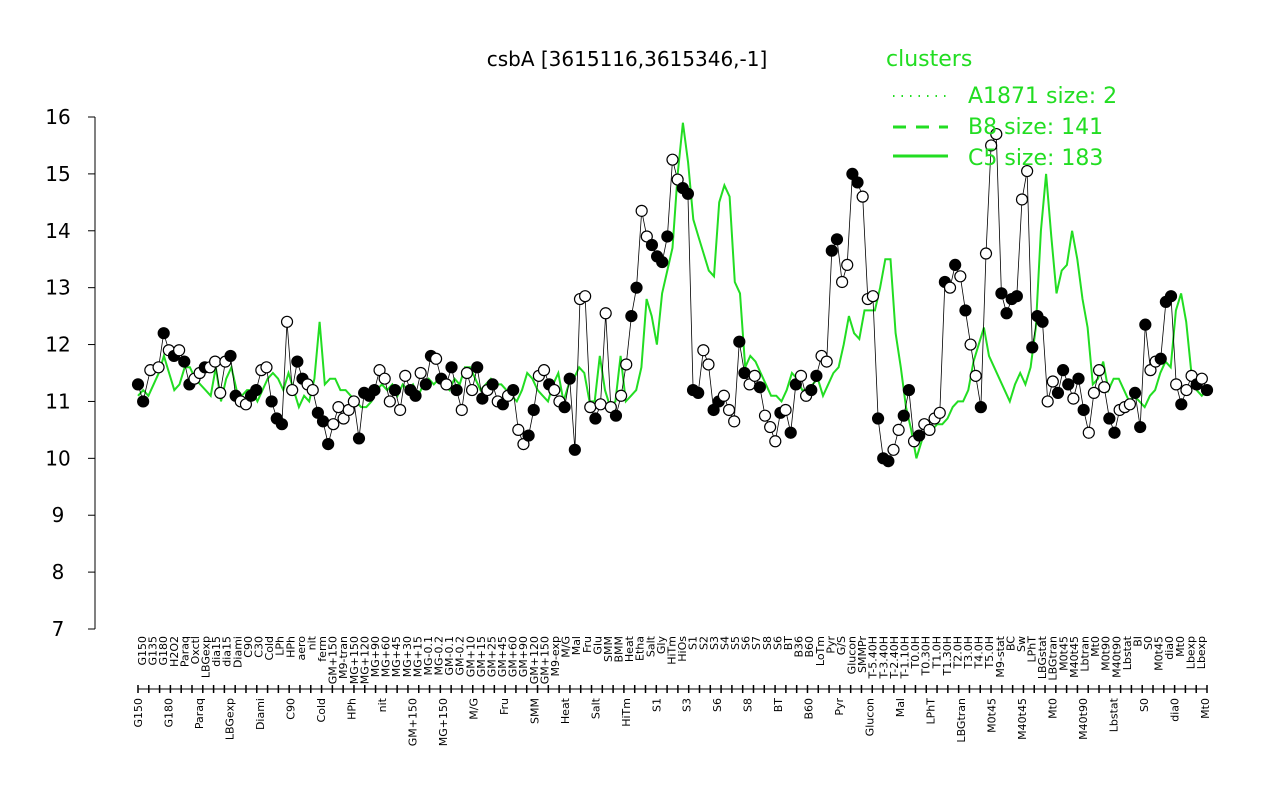 Image resolution: width=1280 pixels, height=800 pixels. Describe the element at coordinates (1085, 654) in the screenshot. I see `x-tick-label-upper: Lbtran` at that location.